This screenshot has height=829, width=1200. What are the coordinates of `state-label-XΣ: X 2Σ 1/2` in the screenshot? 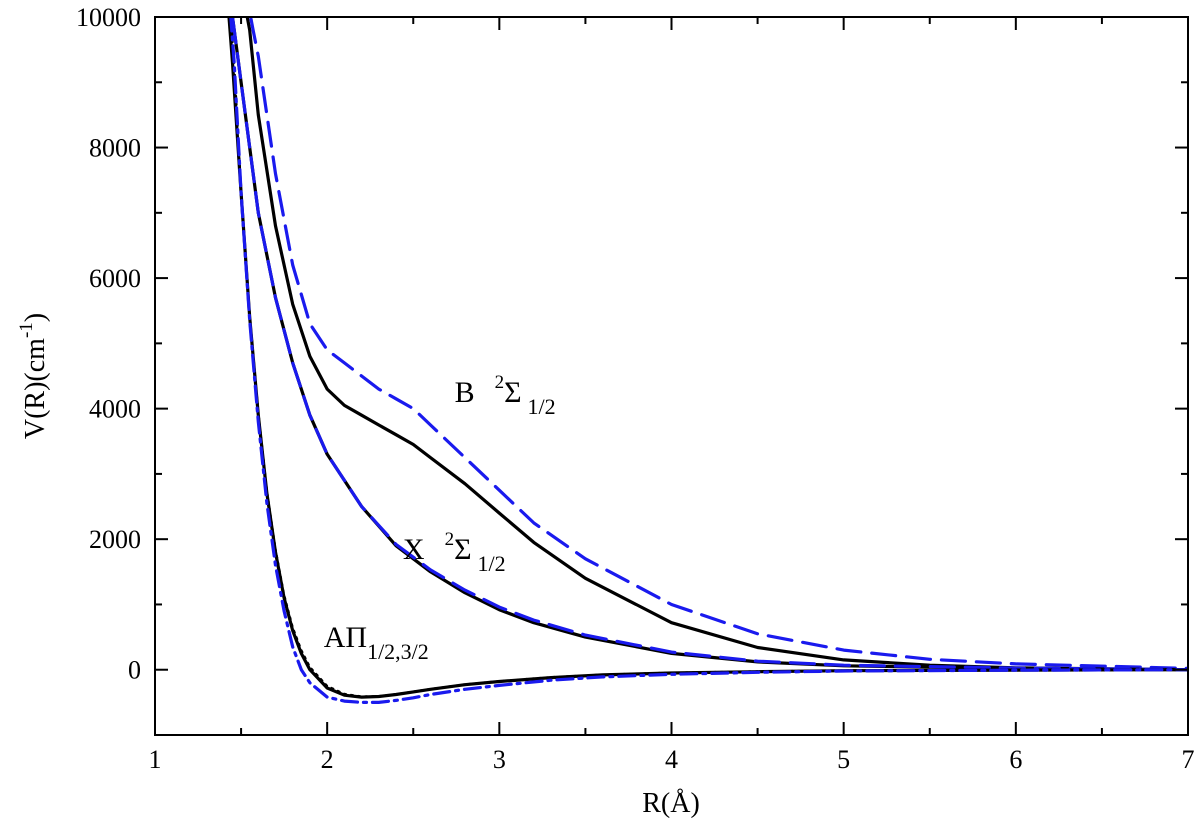 It's located at (454, 552).